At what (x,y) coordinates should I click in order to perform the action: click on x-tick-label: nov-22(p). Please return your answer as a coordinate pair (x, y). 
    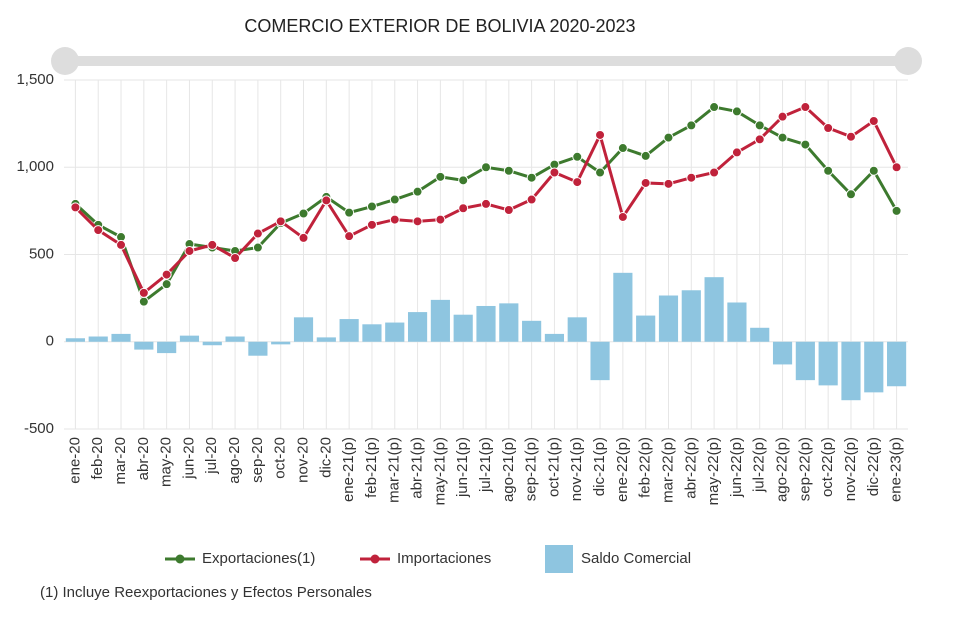
    Looking at the image, I should click on (850, 469).